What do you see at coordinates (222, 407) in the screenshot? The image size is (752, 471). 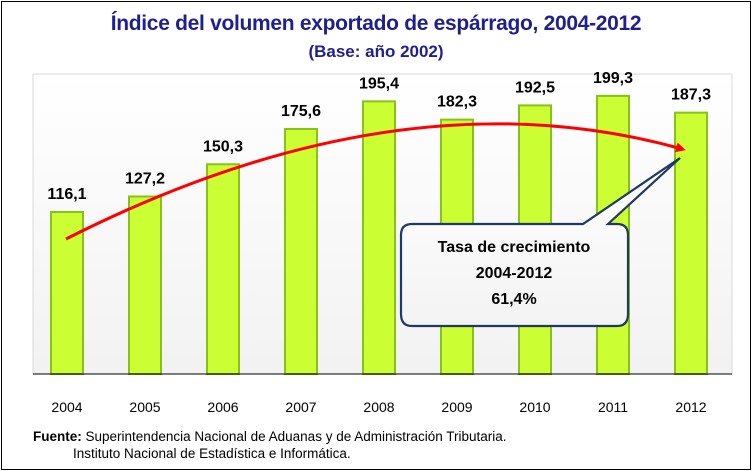 I see `x-tick-label-2006: 2006` at bounding box center [222, 407].